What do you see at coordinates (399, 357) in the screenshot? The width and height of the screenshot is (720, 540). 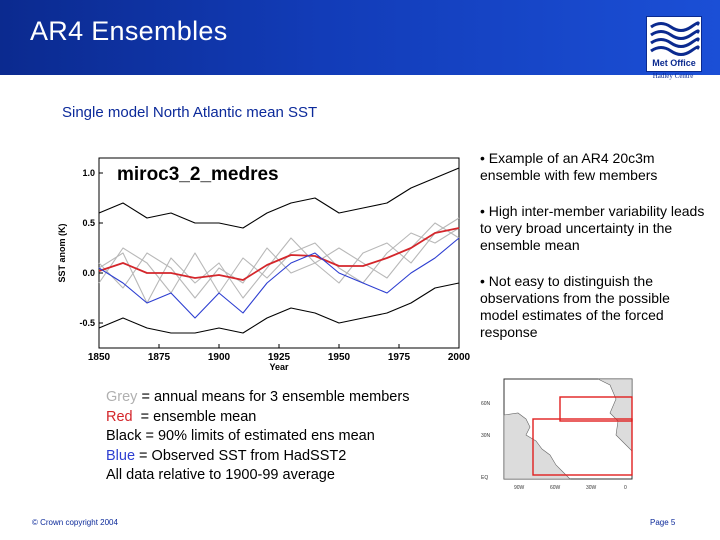 I see `x-tick-label: 1975` at bounding box center [399, 357].